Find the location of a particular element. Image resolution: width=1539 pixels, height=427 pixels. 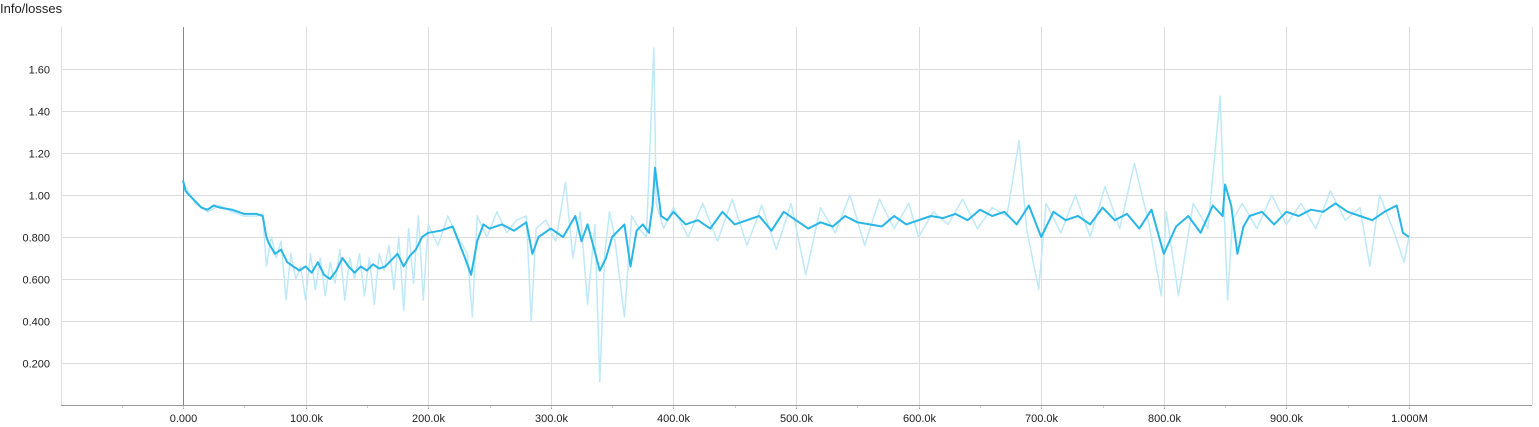

x-tick-label: 400.0k is located at coordinates (674, 419).